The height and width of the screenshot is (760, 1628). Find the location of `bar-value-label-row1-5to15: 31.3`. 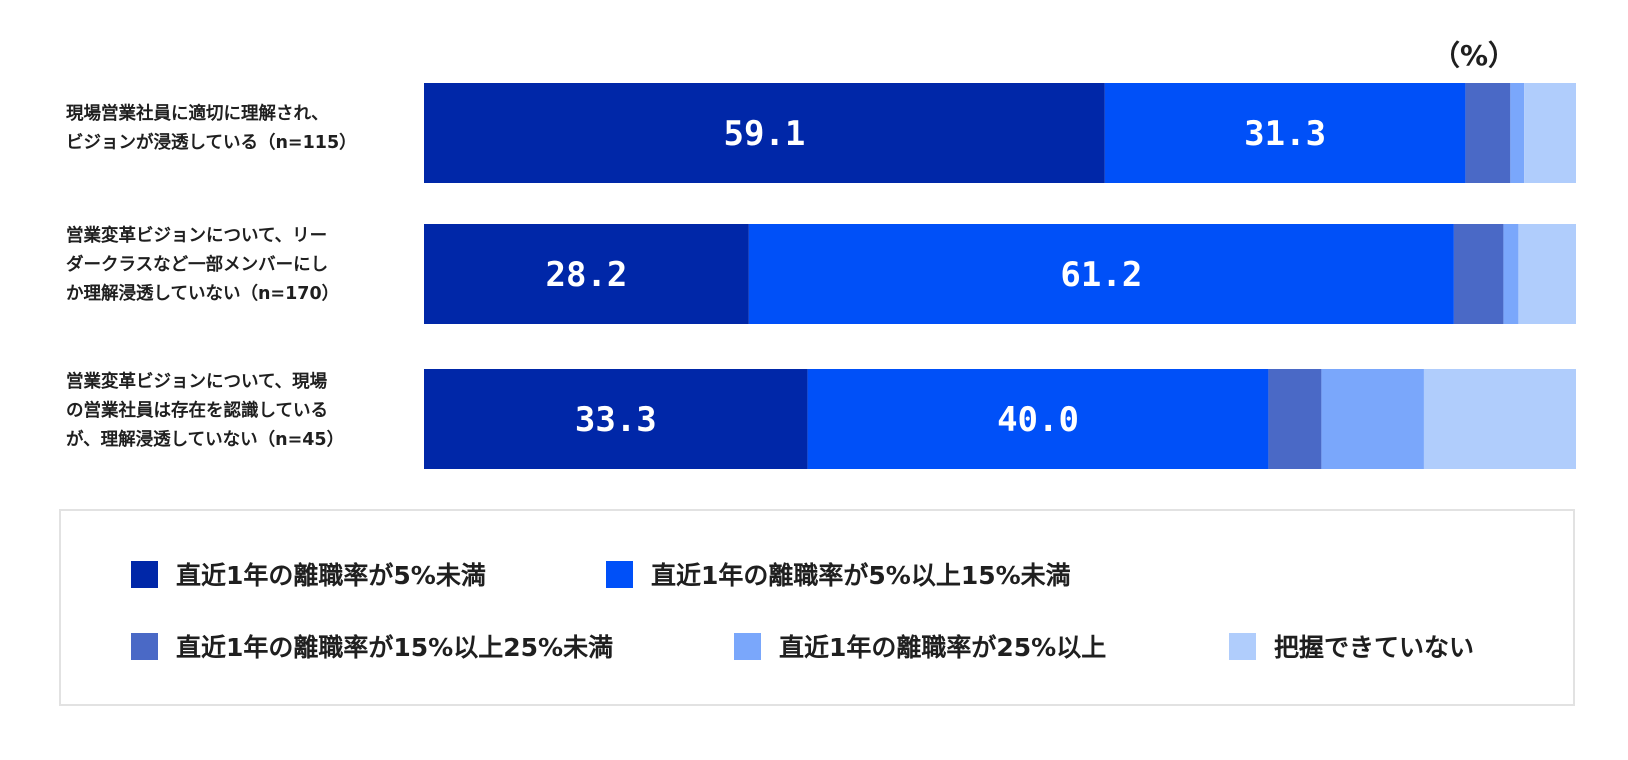

bar-value-label-row1-5to15: 31.3 is located at coordinates (1285, 134).